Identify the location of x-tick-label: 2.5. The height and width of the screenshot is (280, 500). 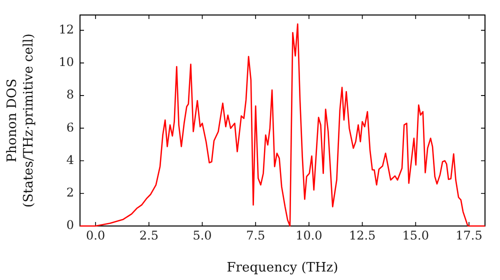
(148, 235).